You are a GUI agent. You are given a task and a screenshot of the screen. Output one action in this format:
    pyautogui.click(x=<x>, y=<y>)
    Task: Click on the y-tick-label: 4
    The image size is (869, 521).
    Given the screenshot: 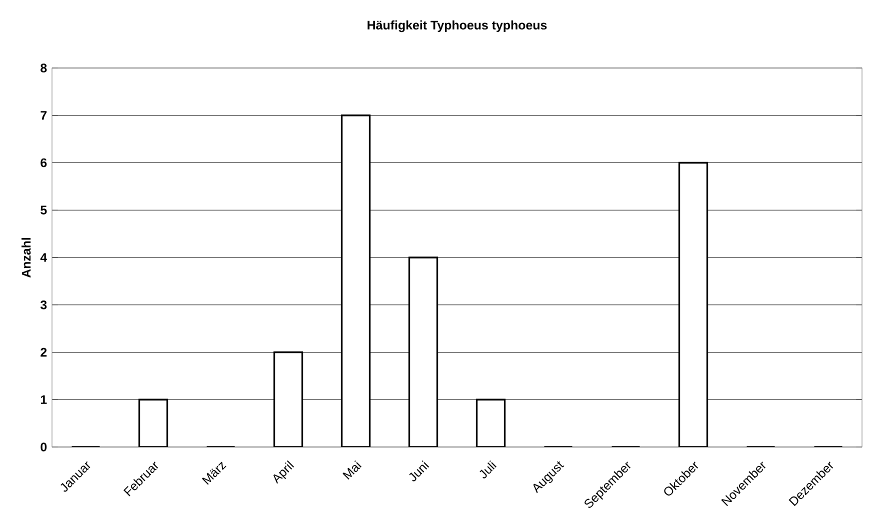 What is the action you would take?
    pyautogui.click(x=44, y=257)
    